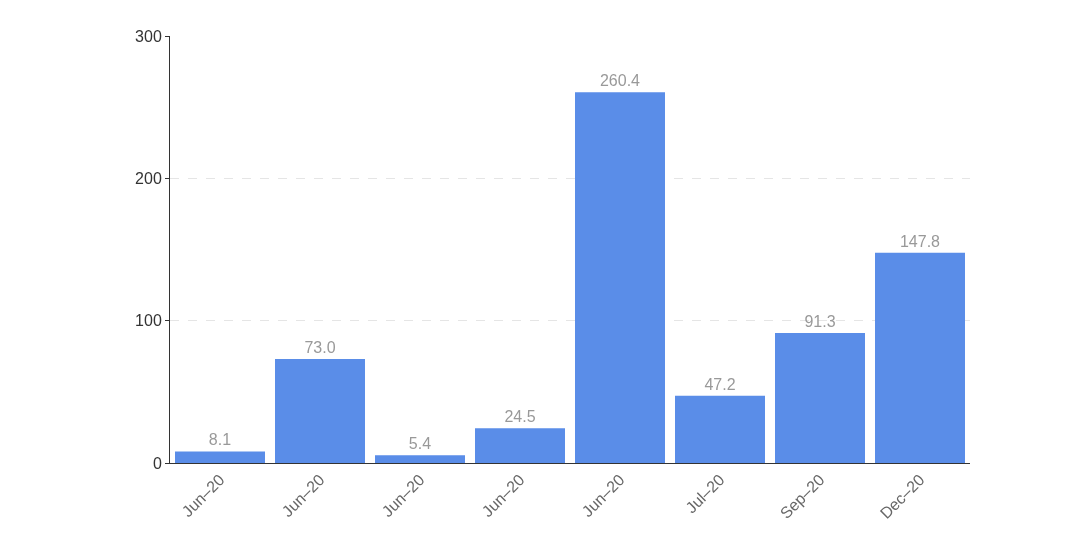 This screenshot has width=1080, height=543. I want to click on data-label: 47.2, so click(720, 384).